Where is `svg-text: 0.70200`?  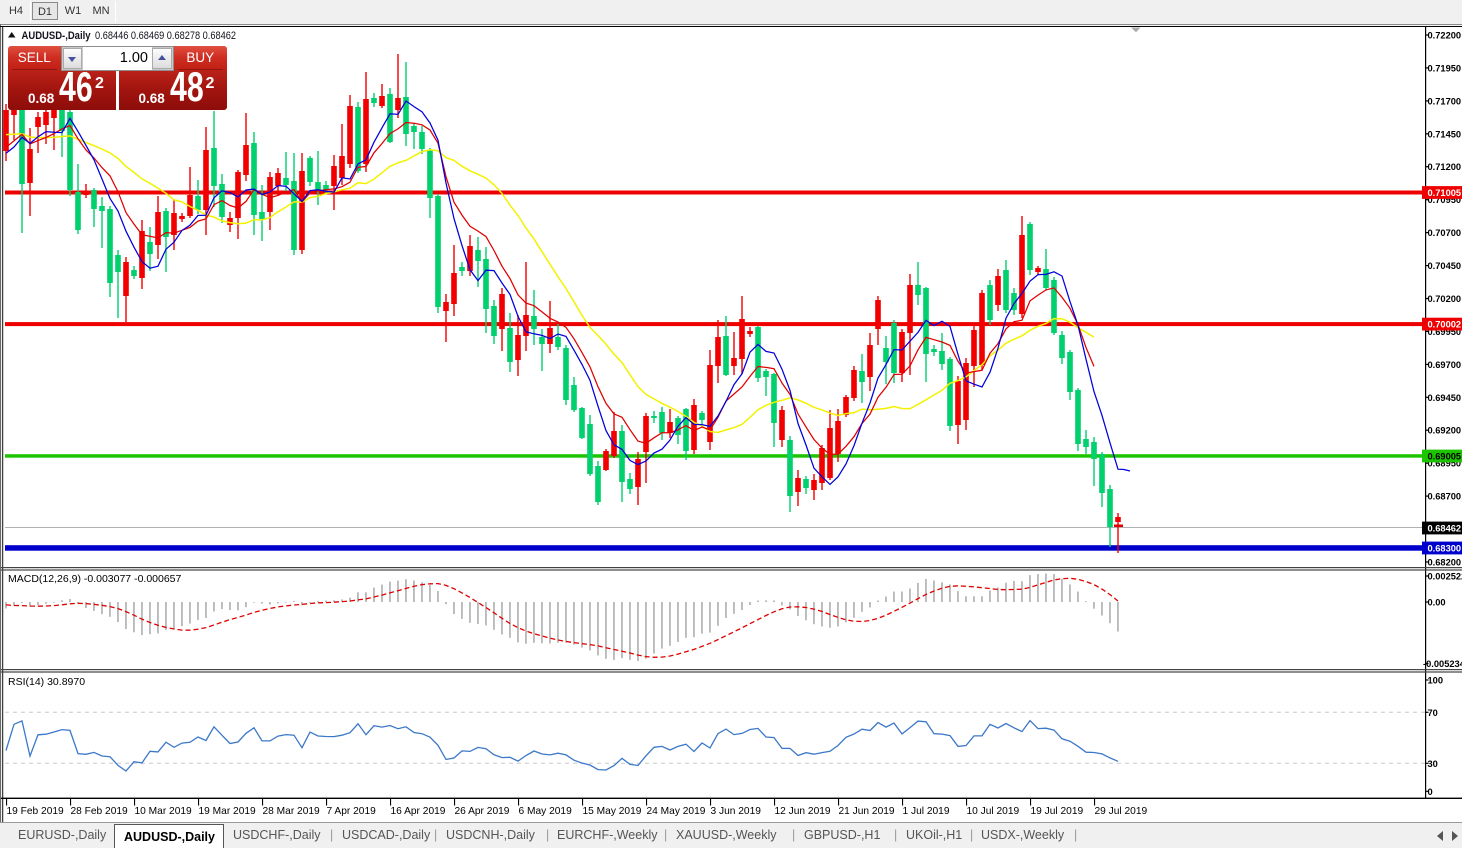 svg-text: 0.70200 is located at coordinates (1445, 299).